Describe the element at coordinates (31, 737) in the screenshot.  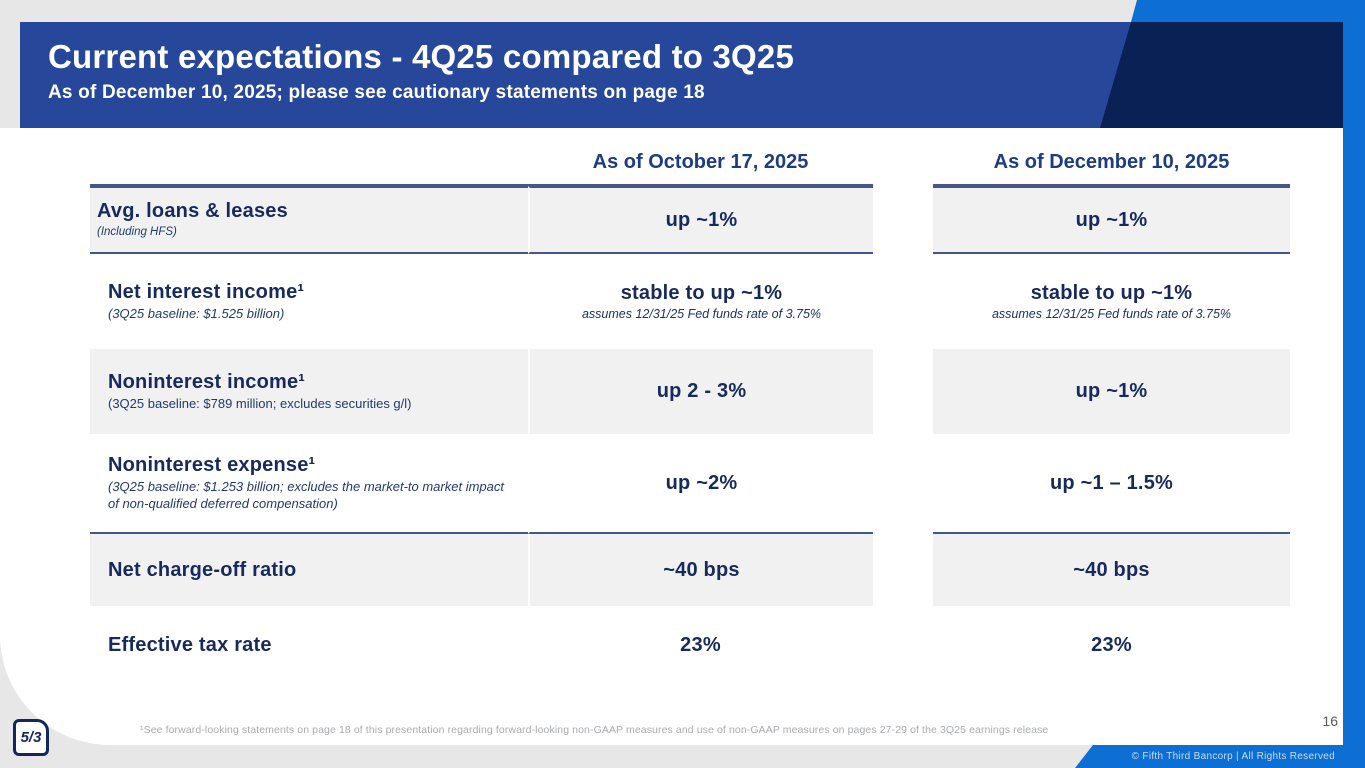
I see `fifth-third-logo-icon: 5/3` at that location.